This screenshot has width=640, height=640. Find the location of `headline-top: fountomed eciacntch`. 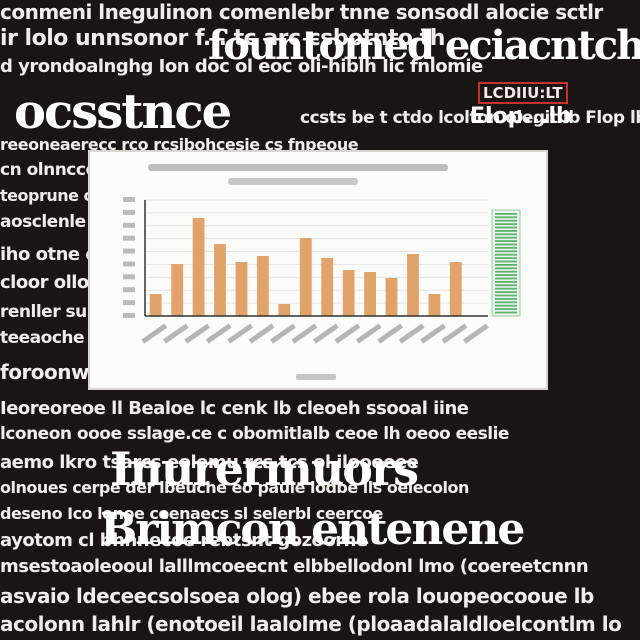

headline-top: fountomed eciacntch is located at coordinates (424, 45).